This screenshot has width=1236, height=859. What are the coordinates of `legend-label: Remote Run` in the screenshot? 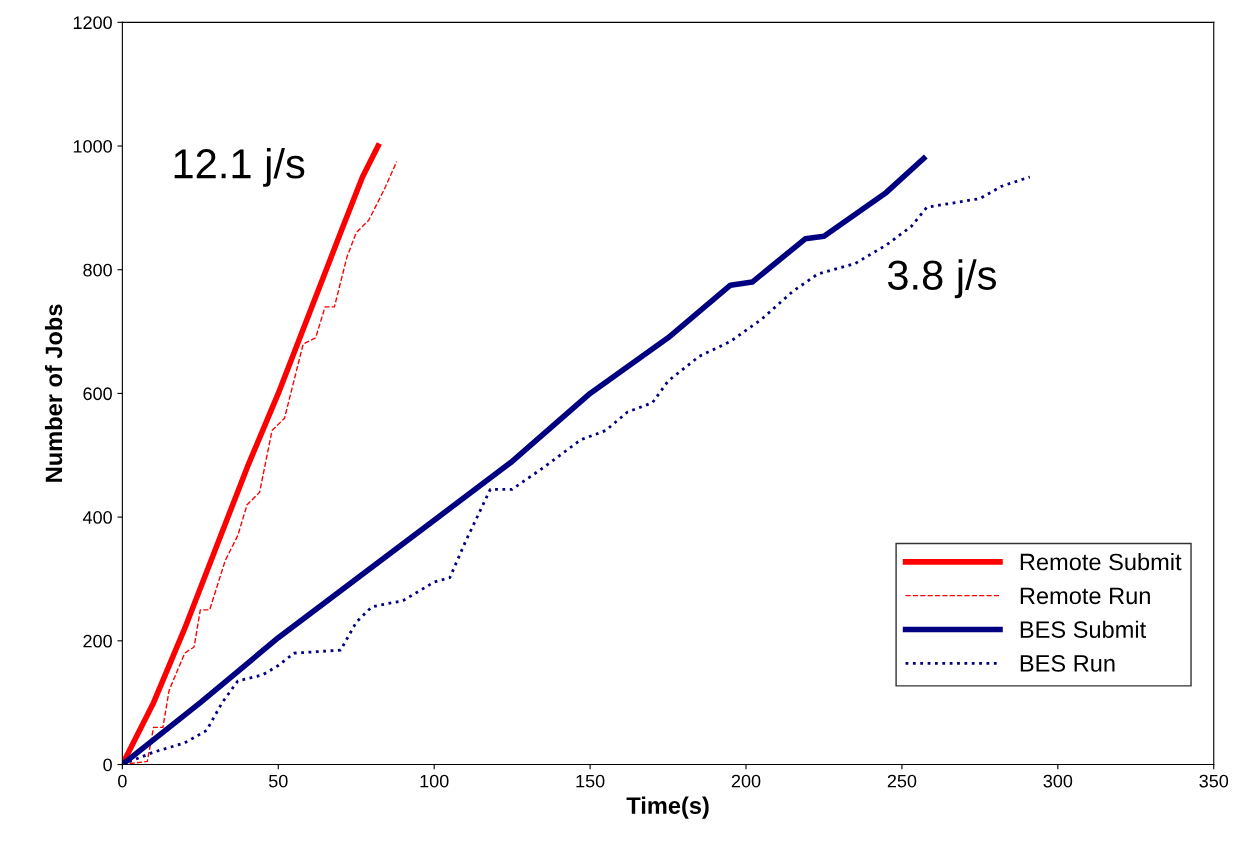 It's located at (1085, 596).